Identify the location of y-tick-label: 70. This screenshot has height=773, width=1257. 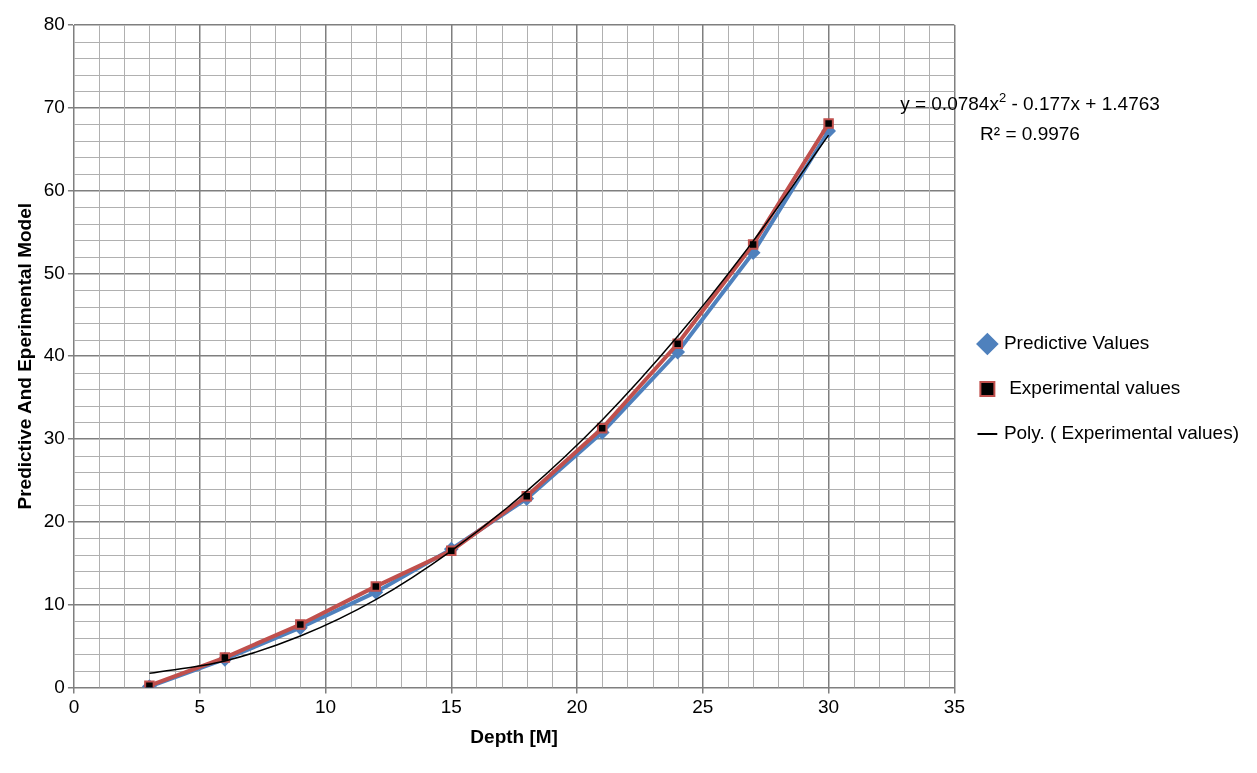
(54, 107).